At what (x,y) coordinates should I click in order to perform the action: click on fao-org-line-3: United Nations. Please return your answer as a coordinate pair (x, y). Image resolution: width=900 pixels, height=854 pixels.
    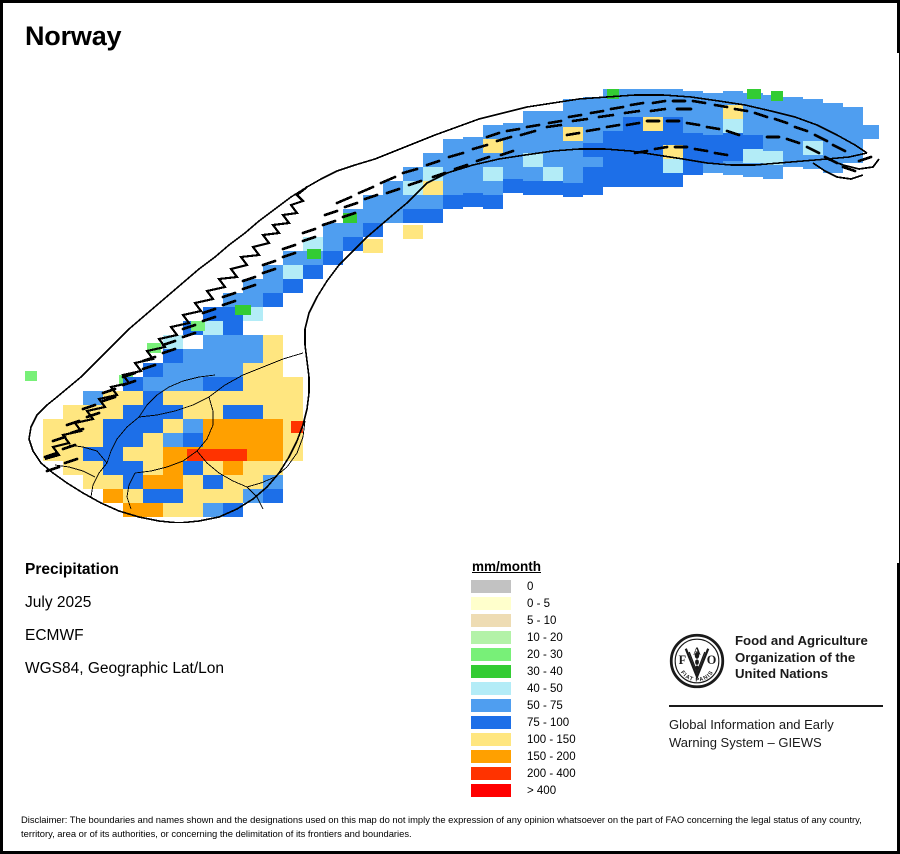
    Looking at the image, I should click on (782, 673).